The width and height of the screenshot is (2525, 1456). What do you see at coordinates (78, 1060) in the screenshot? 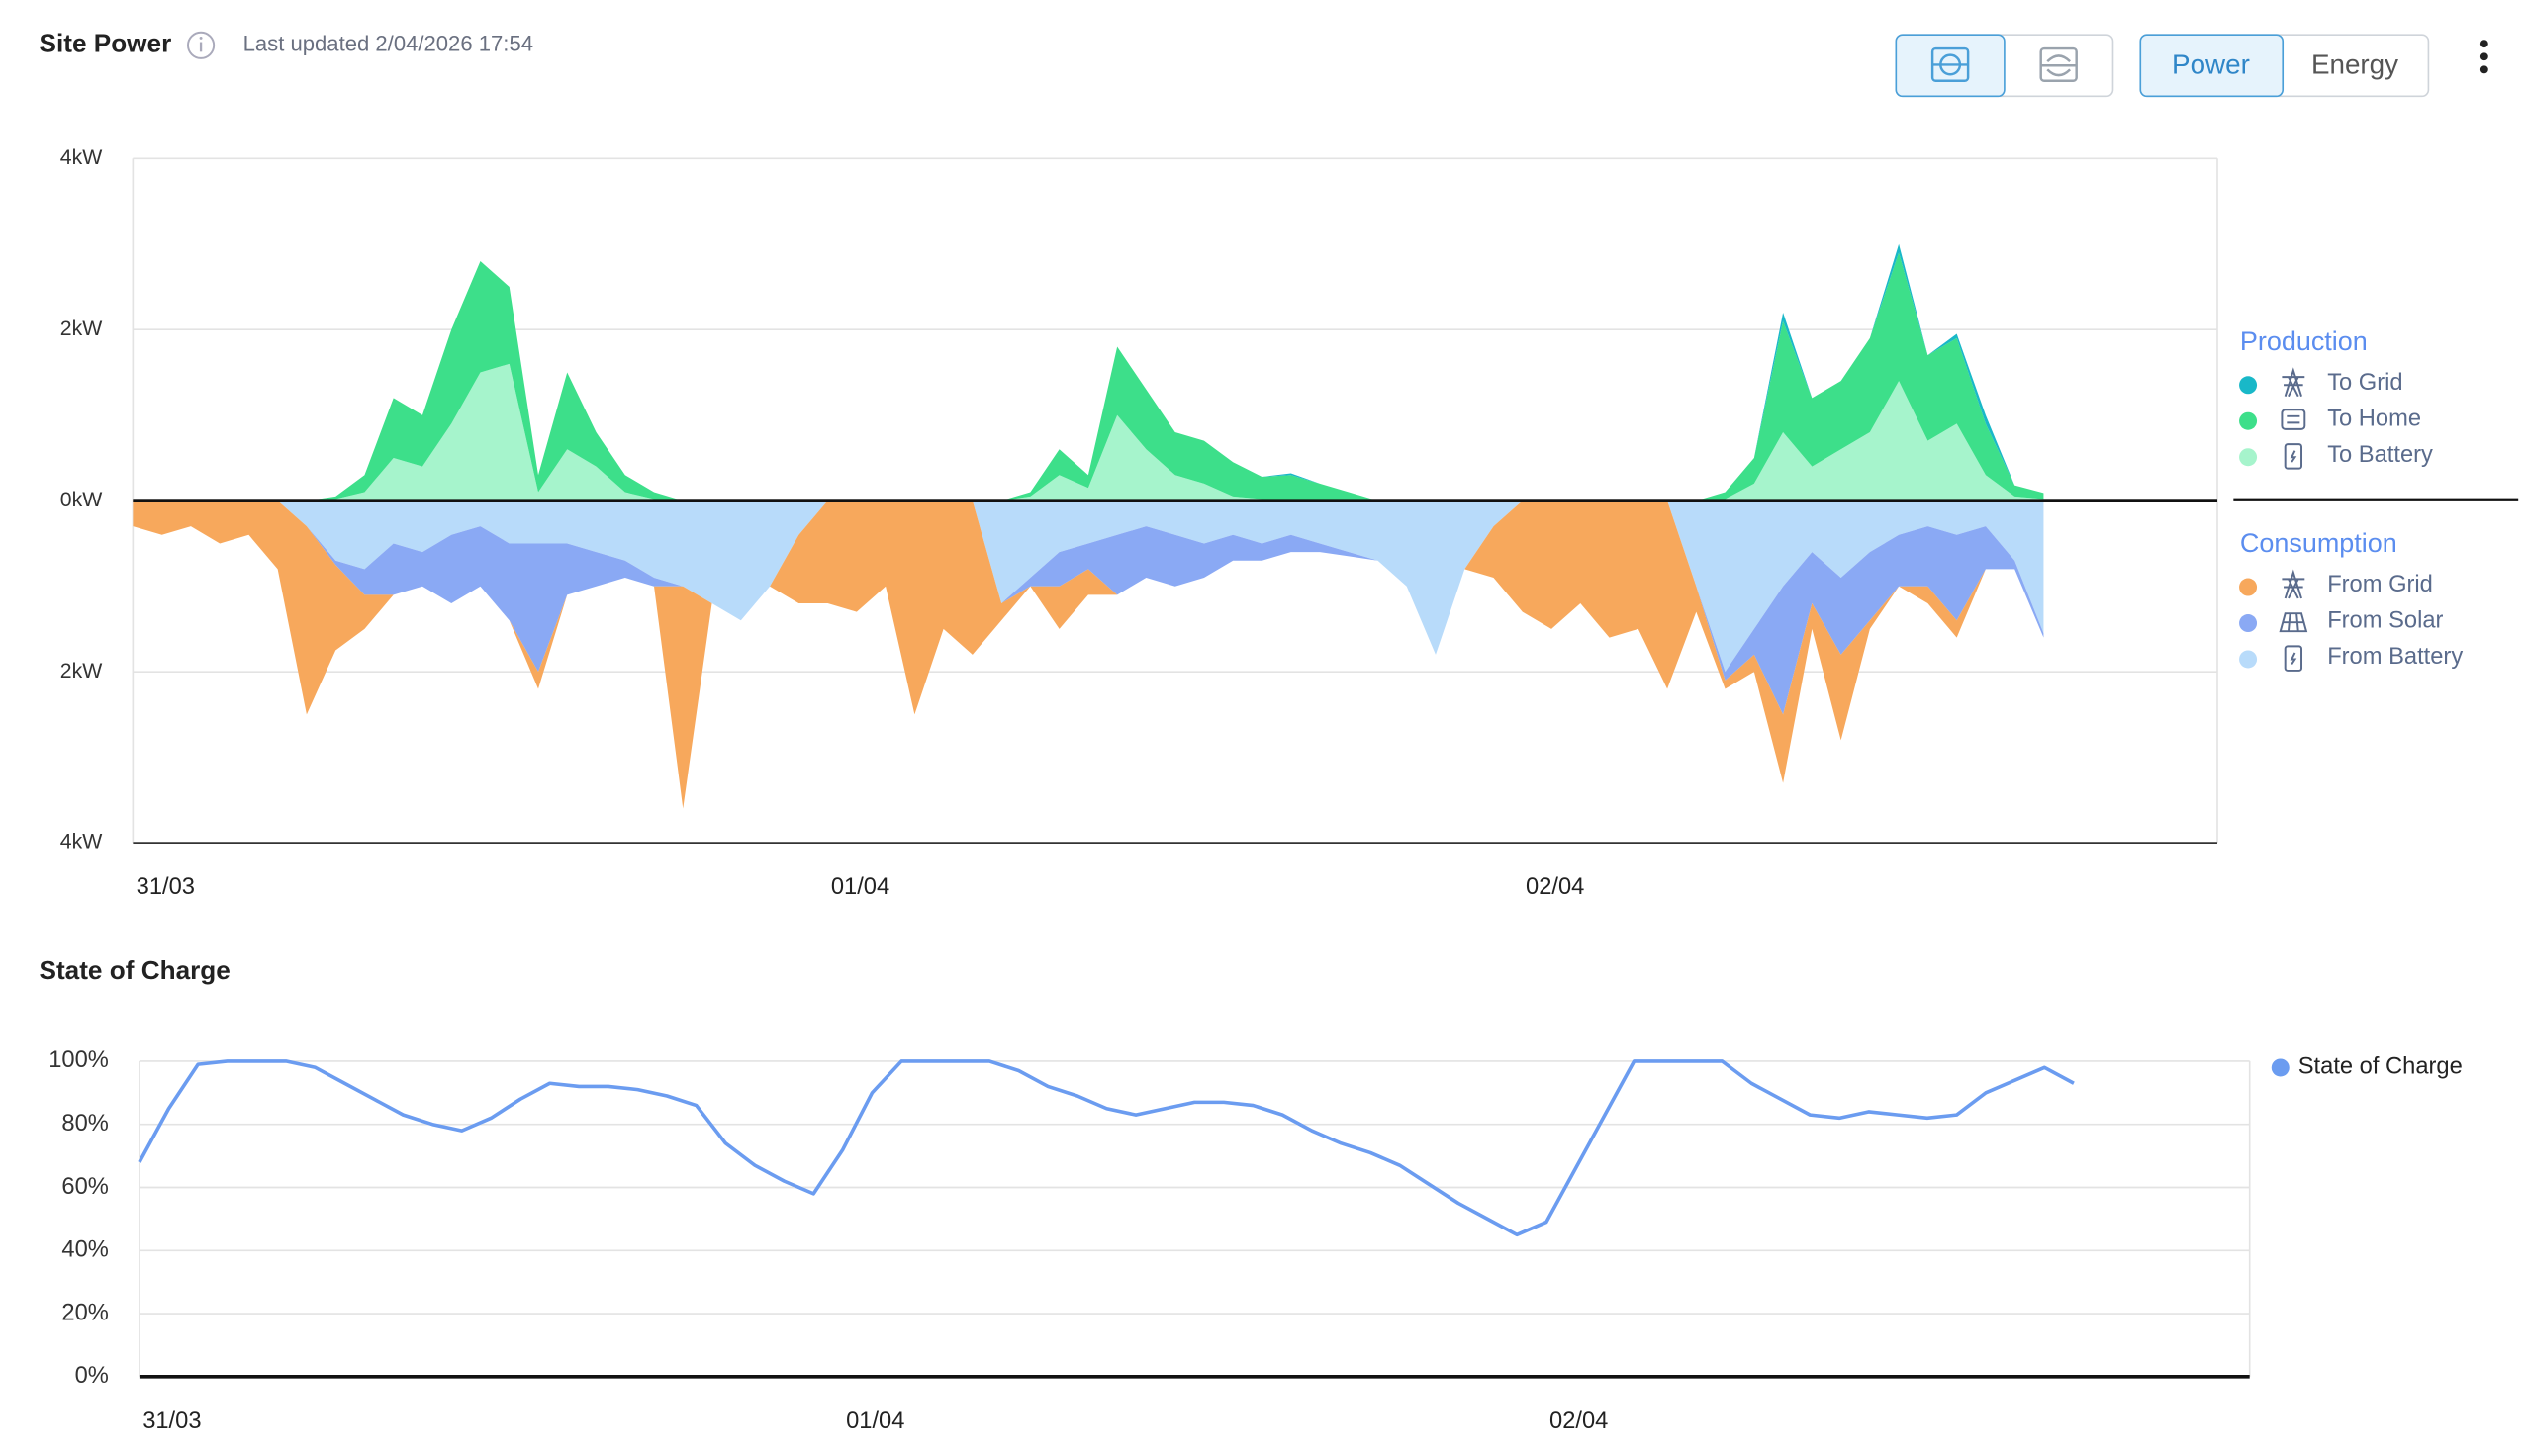
I see `y-tick-label: 100%` at bounding box center [78, 1060].